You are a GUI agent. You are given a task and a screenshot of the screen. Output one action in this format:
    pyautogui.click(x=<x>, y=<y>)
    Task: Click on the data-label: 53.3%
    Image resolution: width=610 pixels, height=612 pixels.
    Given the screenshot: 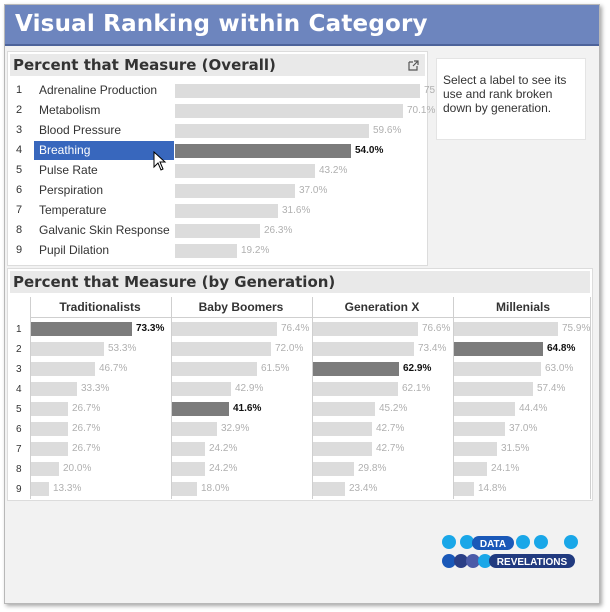 What is the action you would take?
    pyautogui.click(x=122, y=348)
    